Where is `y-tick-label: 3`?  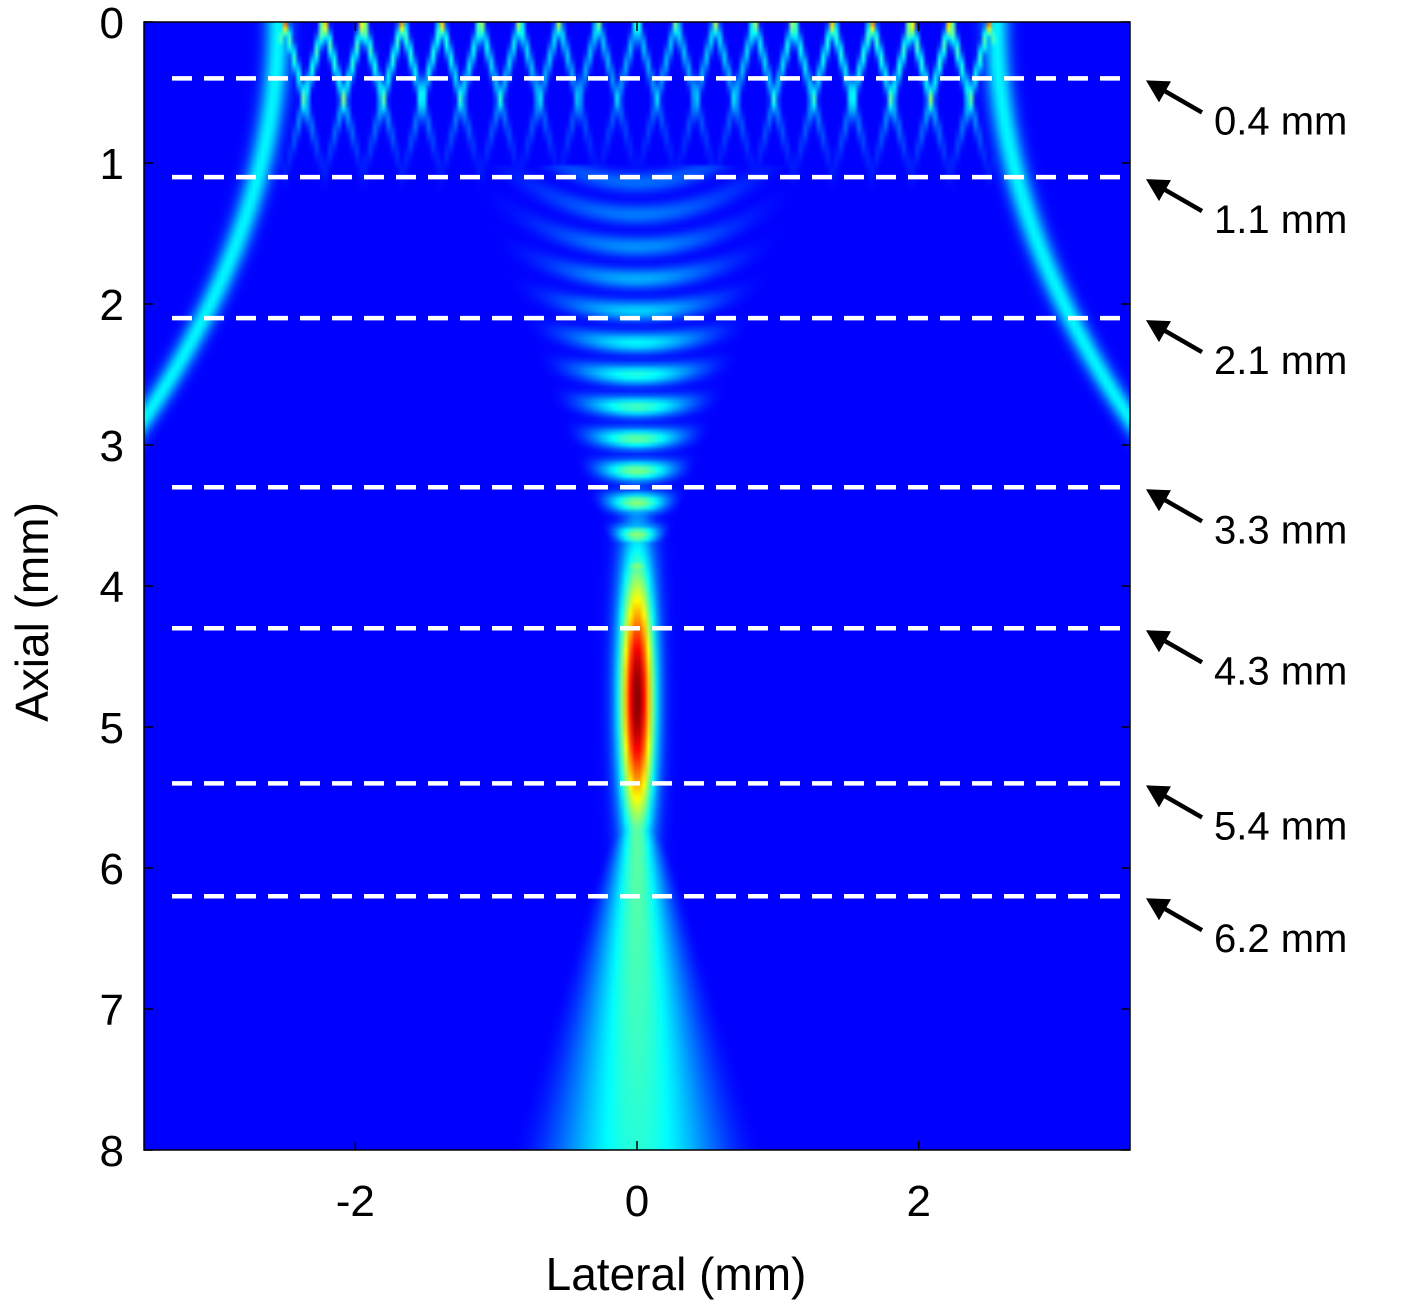
y-tick-label: 3 is located at coordinates (112, 446).